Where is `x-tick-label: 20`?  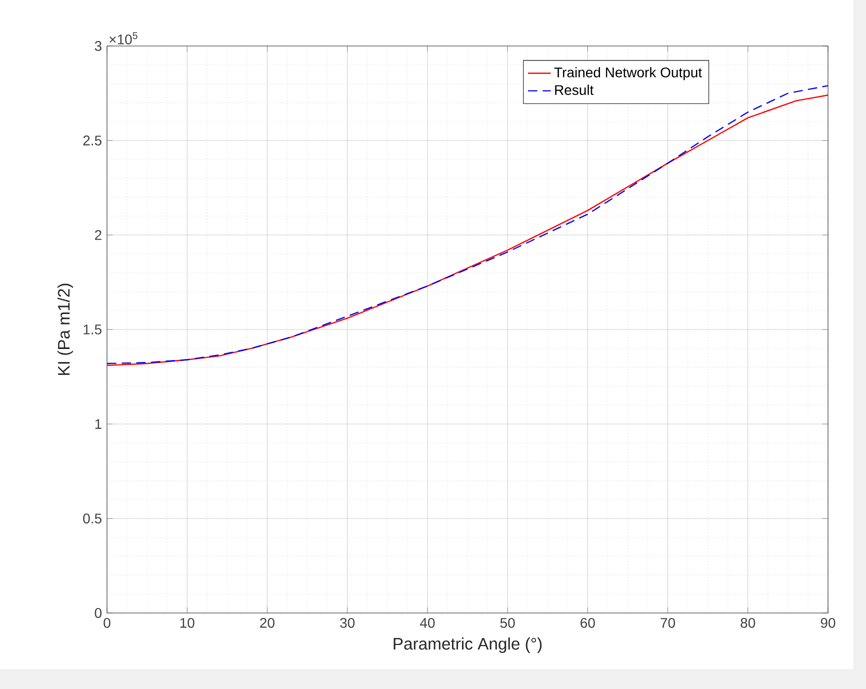 x-tick-label: 20 is located at coordinates (267, 623).